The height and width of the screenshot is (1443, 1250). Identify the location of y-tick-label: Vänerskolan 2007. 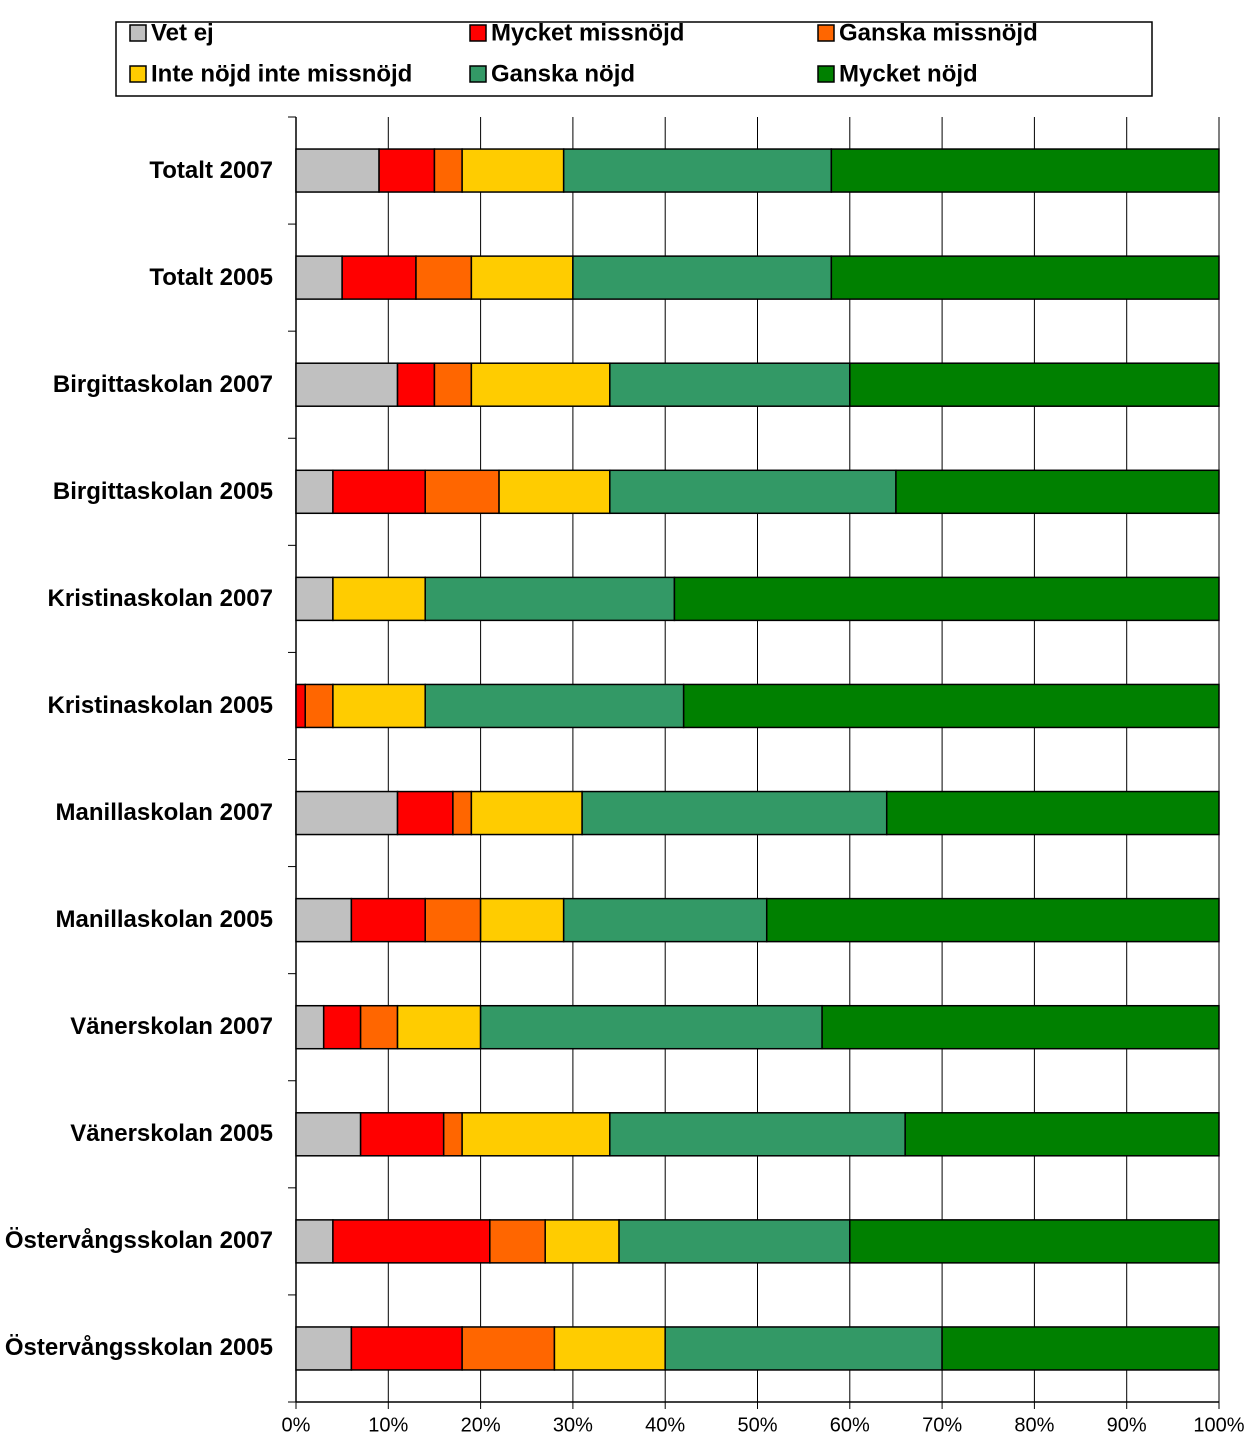
(171, 1027).